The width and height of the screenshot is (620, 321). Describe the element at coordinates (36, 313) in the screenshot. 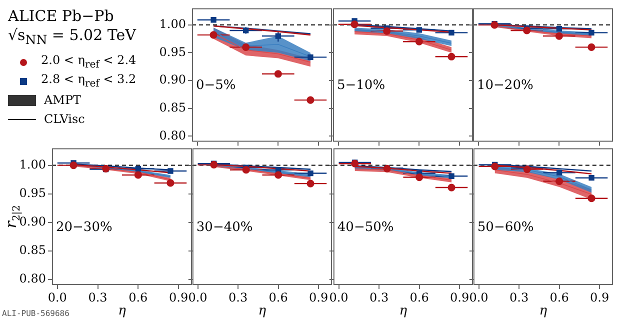

I see `text: ALI-PUB-569686` at that location.